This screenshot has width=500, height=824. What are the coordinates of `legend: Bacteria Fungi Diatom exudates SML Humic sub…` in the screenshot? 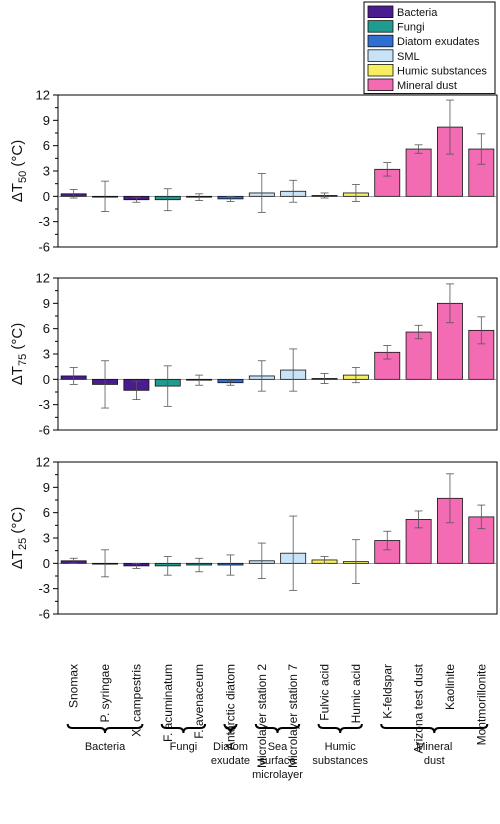 It's located at (429, 48).